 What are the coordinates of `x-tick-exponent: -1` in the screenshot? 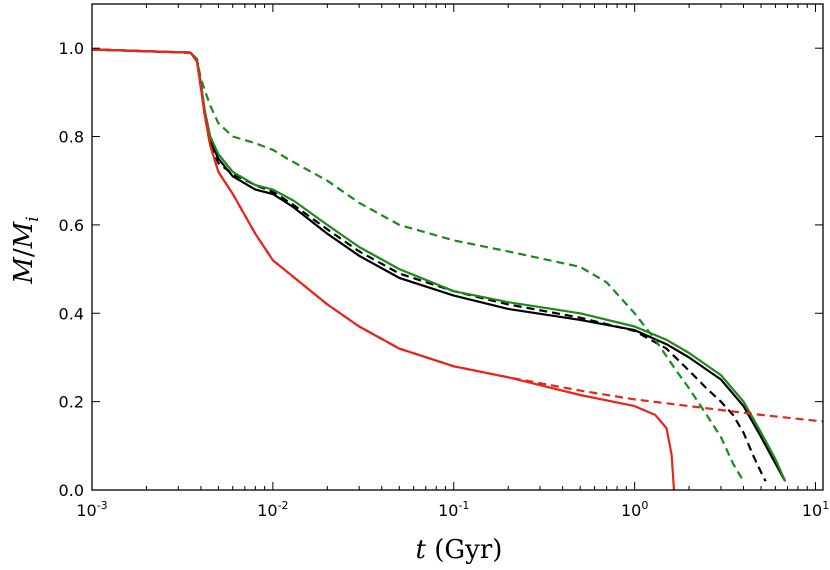 It's located at (463, 505).